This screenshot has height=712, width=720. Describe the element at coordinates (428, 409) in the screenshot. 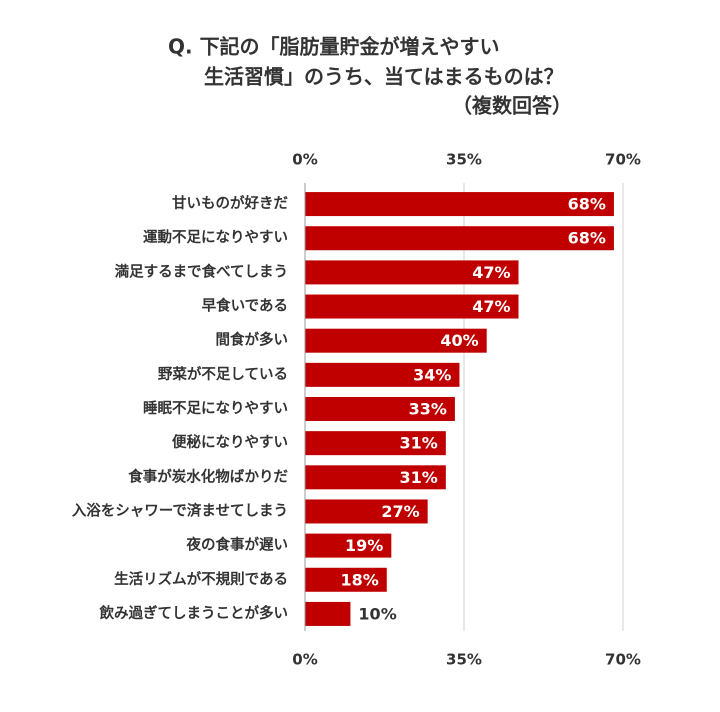

I see `value-label: 33%` at that location.